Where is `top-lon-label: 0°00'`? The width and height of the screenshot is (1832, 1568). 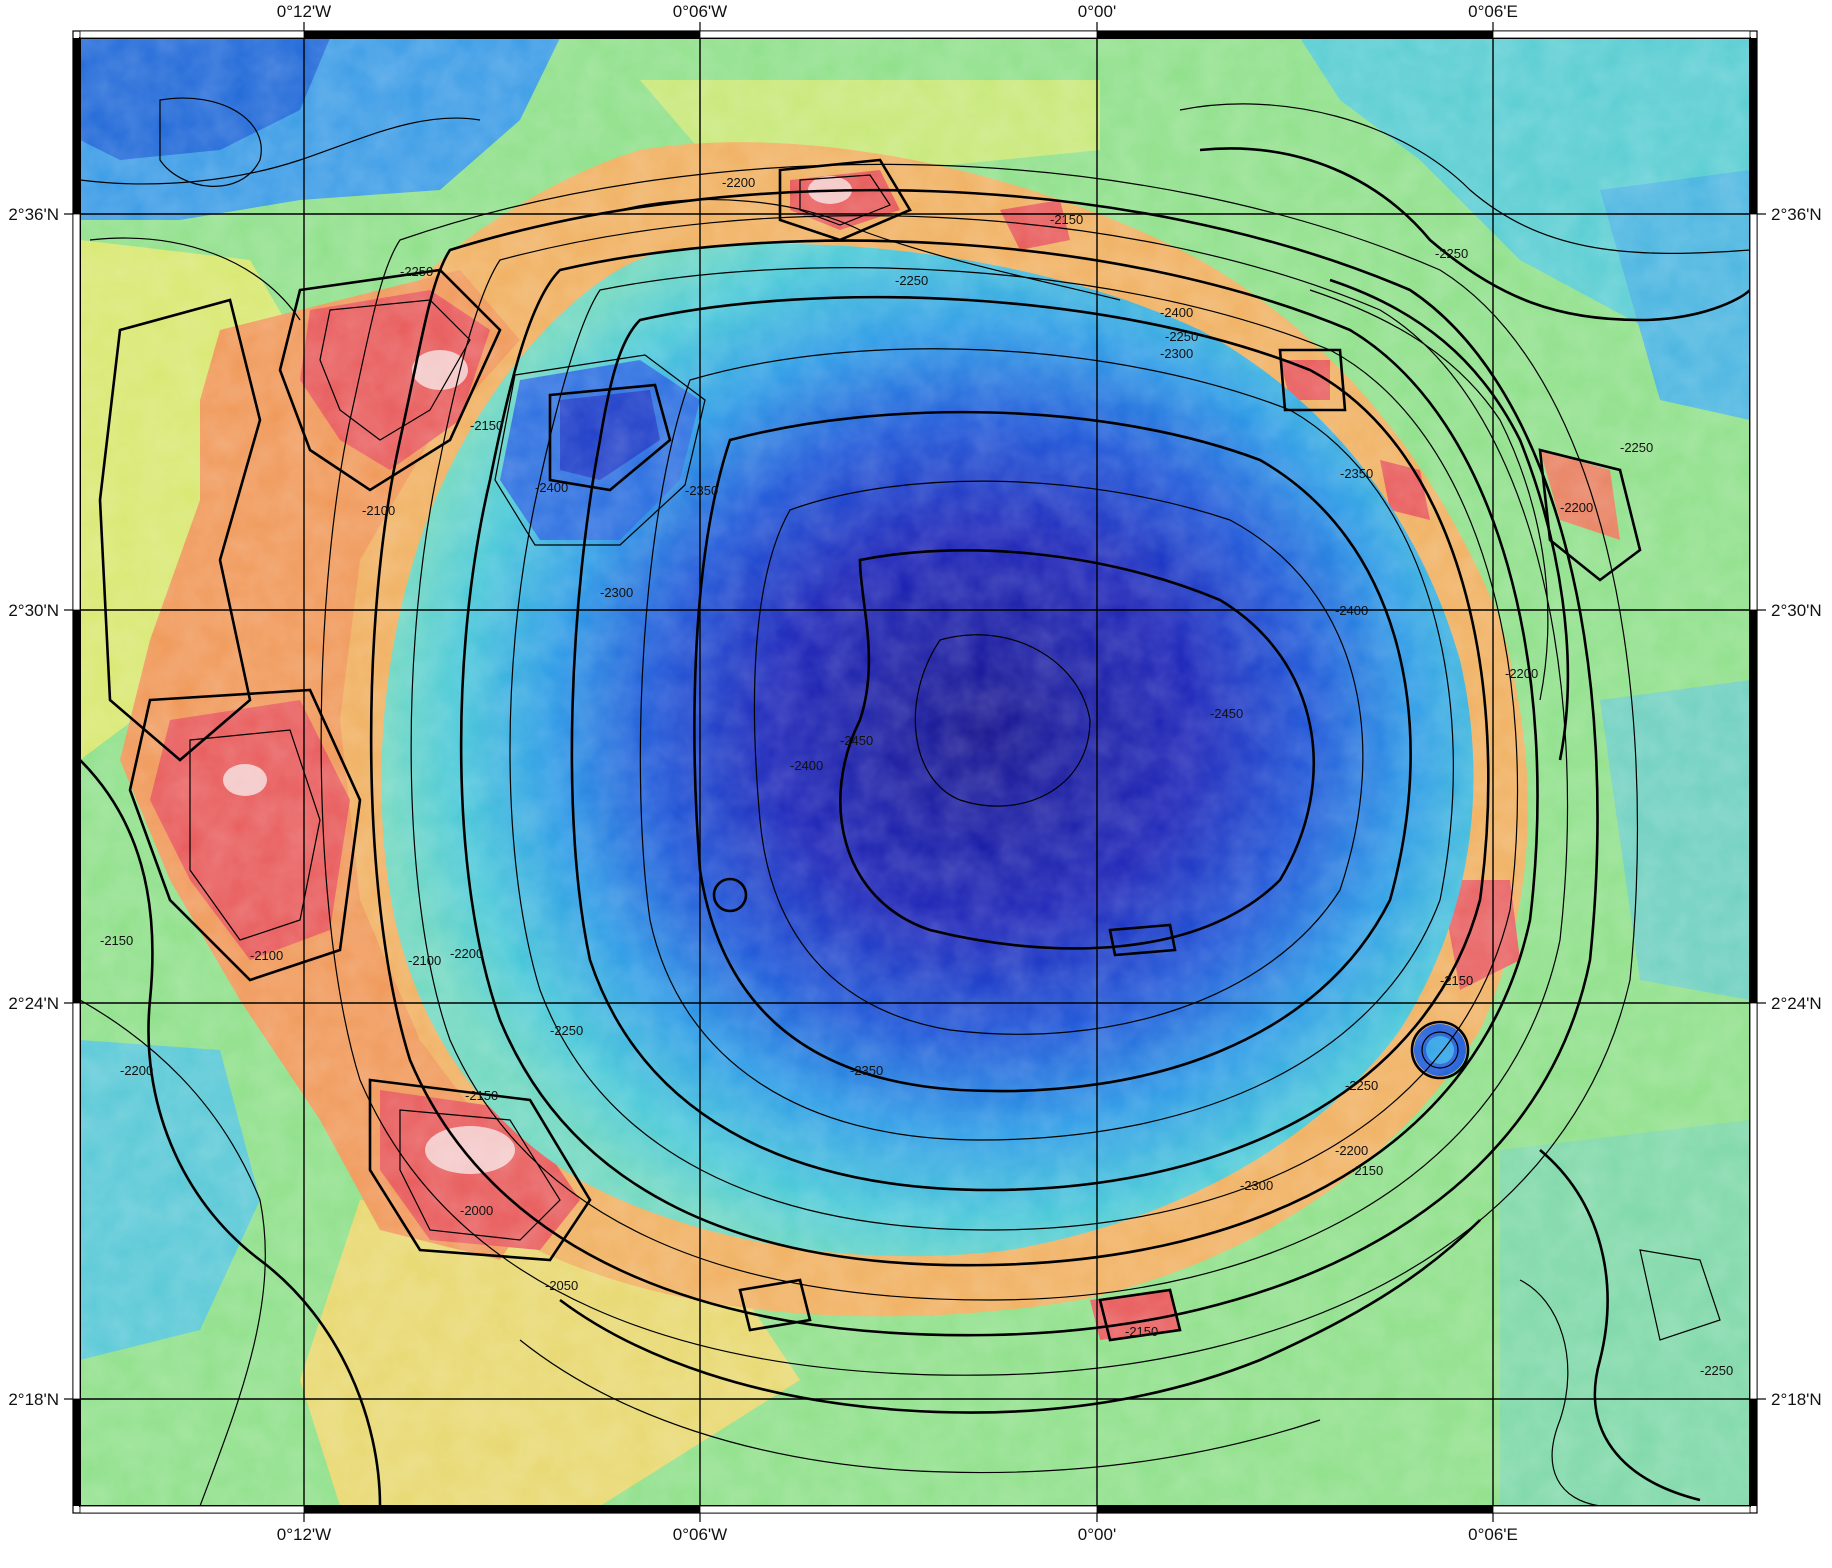
top-lon-label: 0°00' is located at coordinates (1097, 11).